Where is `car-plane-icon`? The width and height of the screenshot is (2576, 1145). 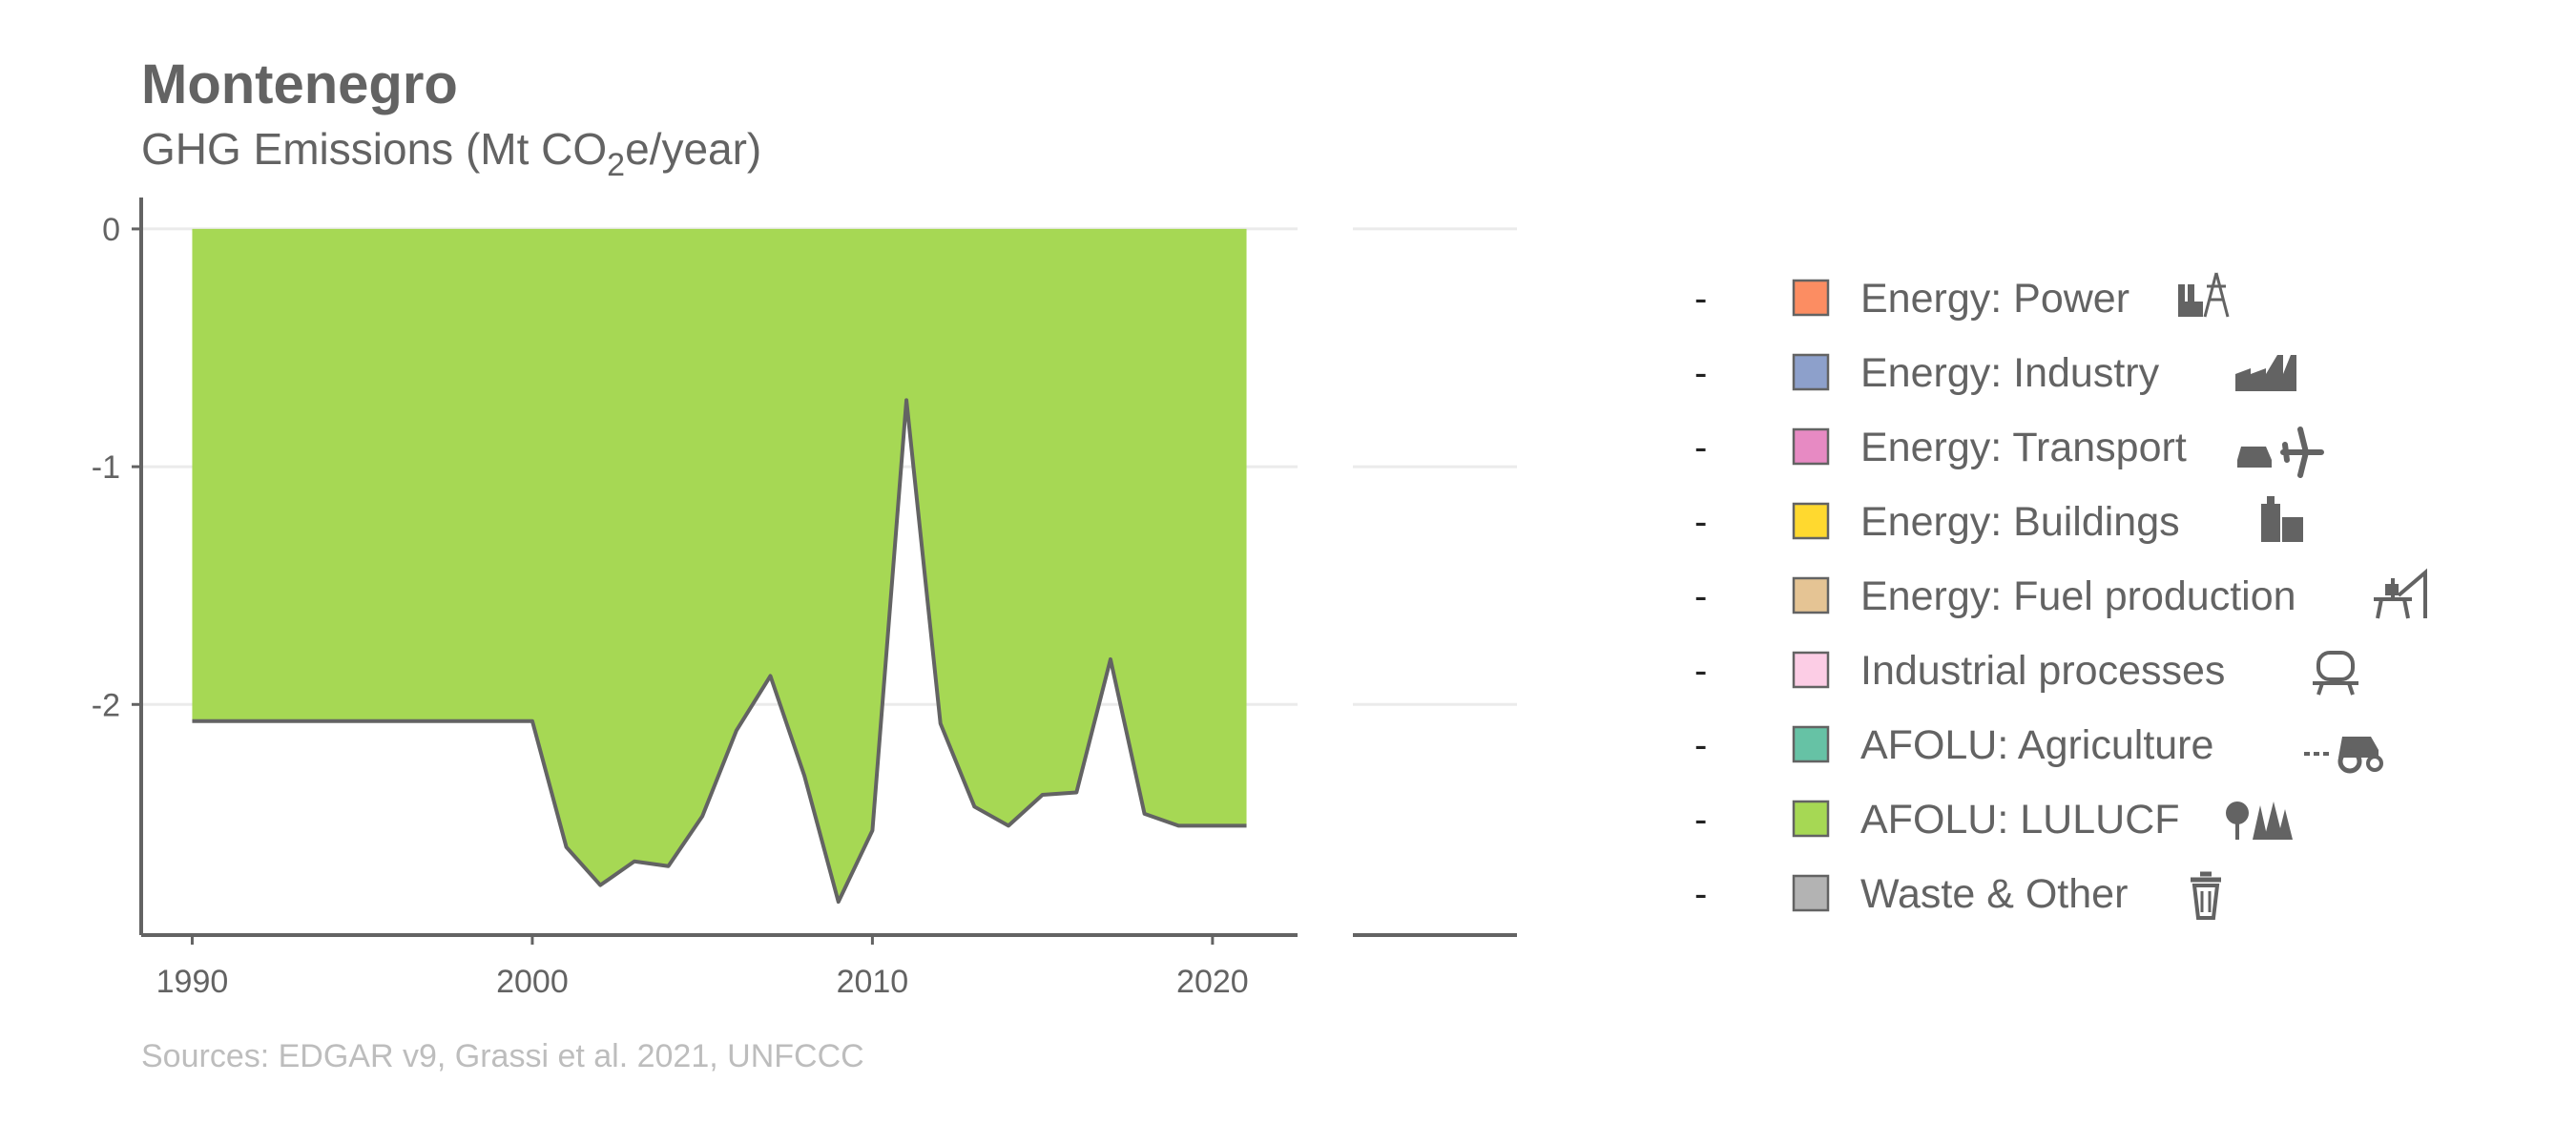 car-plane-icon is located at coordinates (2280, 453).